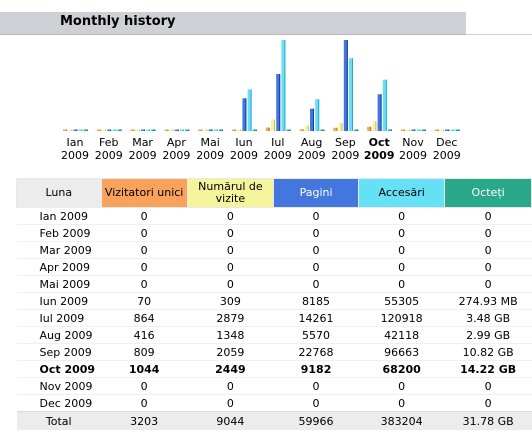 This screenshot has width=532, height=438. Describe the element at coordinates (66, 335) in the screenshot. I see `month-cell: Aug 2009` at that location.